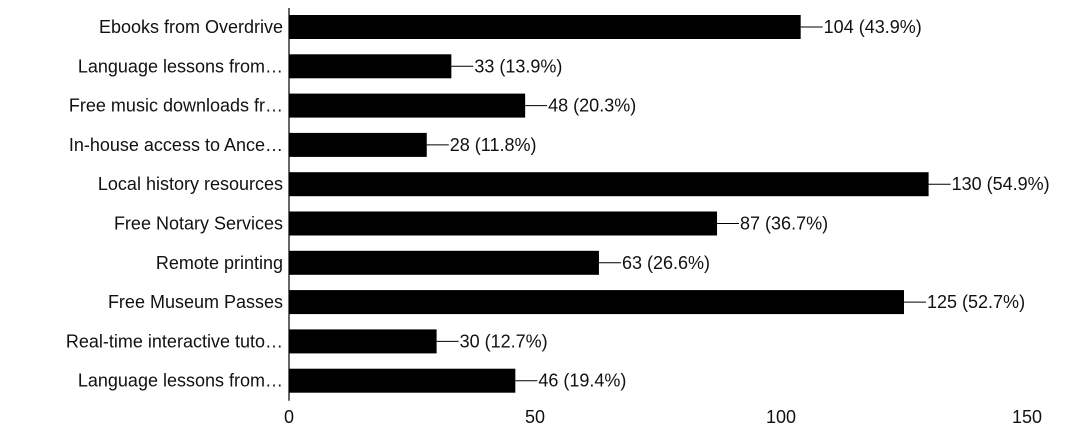 The height and width of the screenshot is (438, 1080). Describe the element at coordinates (784, 224) in the screenshot. I see `data-label: 87 (36.7%)` at that location.